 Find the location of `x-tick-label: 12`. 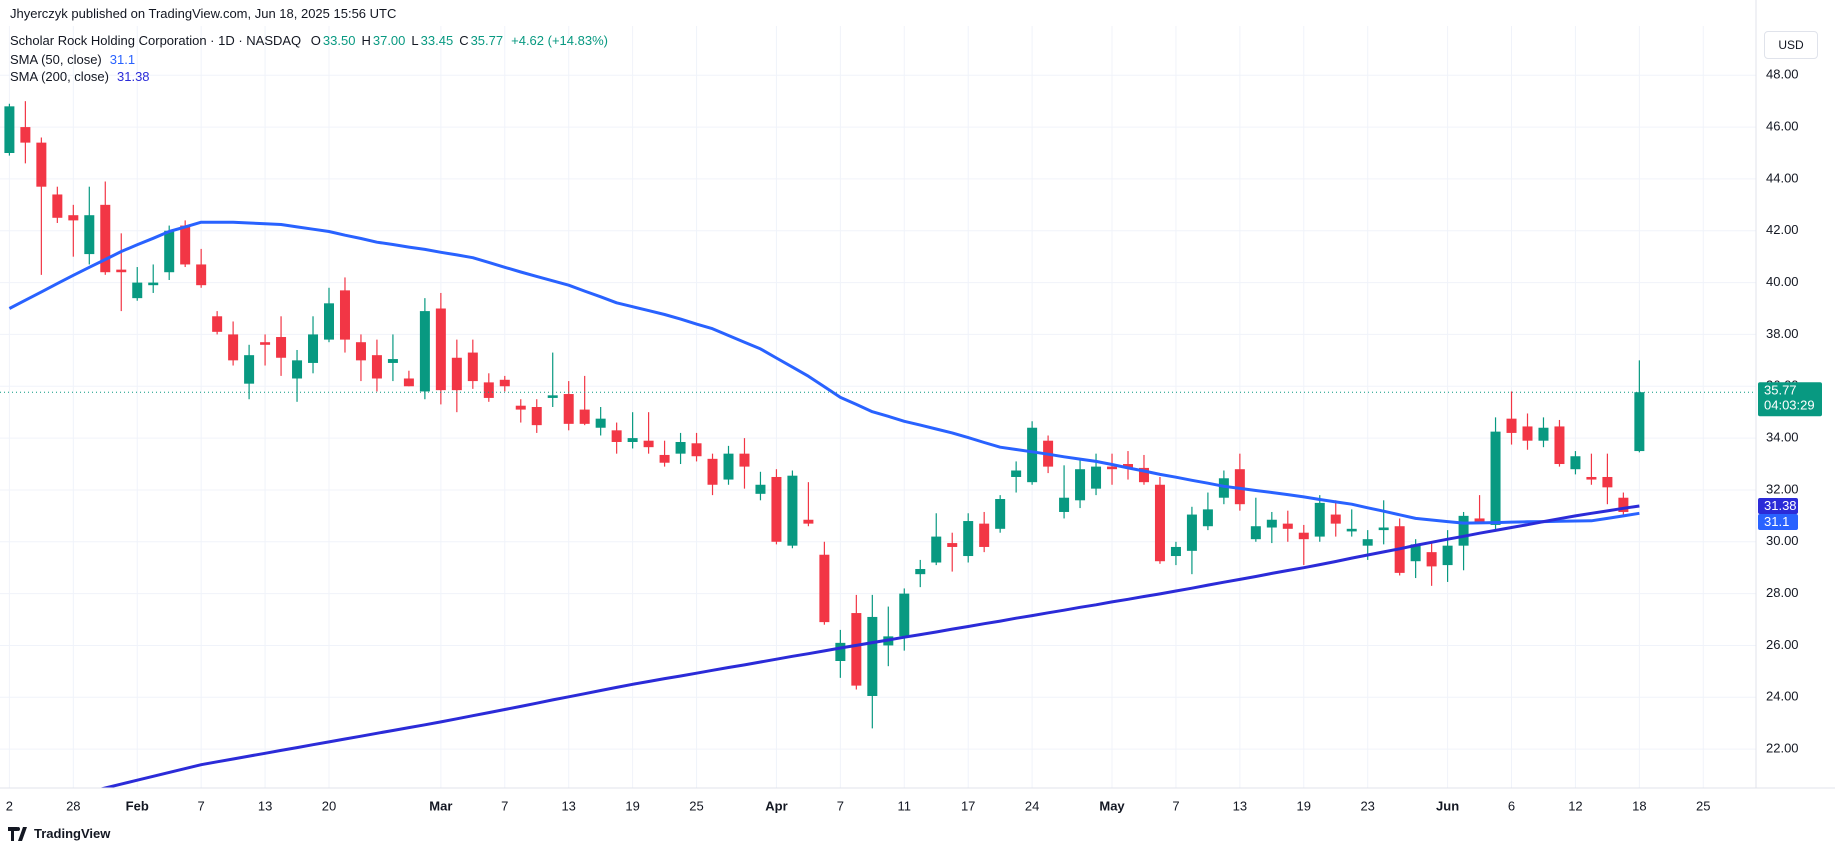

x-tick-label: 12 is located at coordinates (1575, 805).